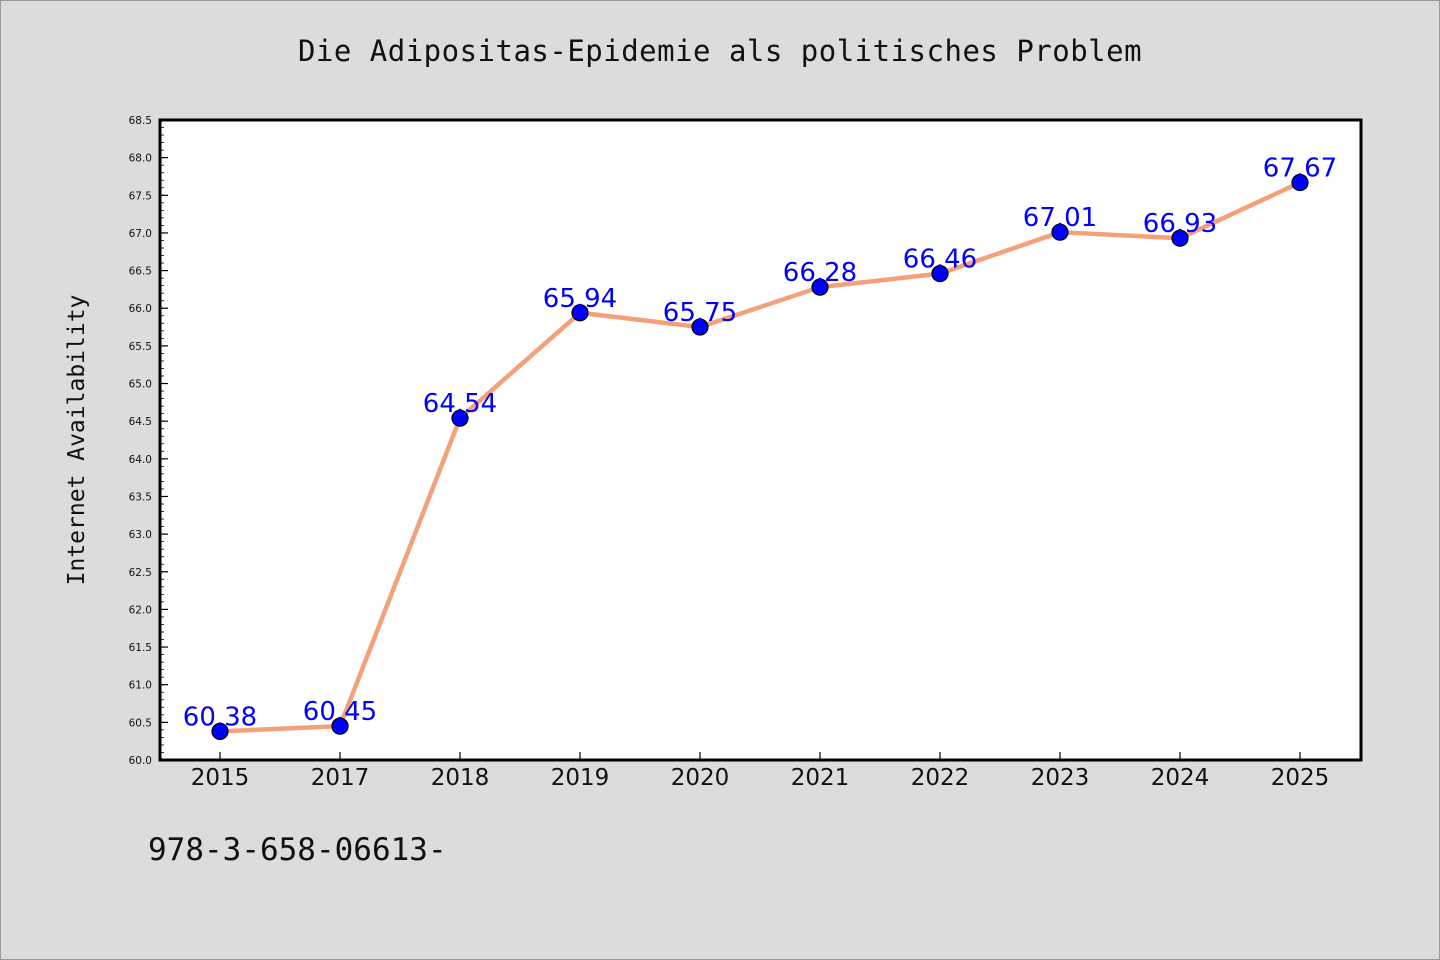  Describe the element at coordinates (700, 778) in the screenshot. I see `x-tick-label: 2020` at that location.